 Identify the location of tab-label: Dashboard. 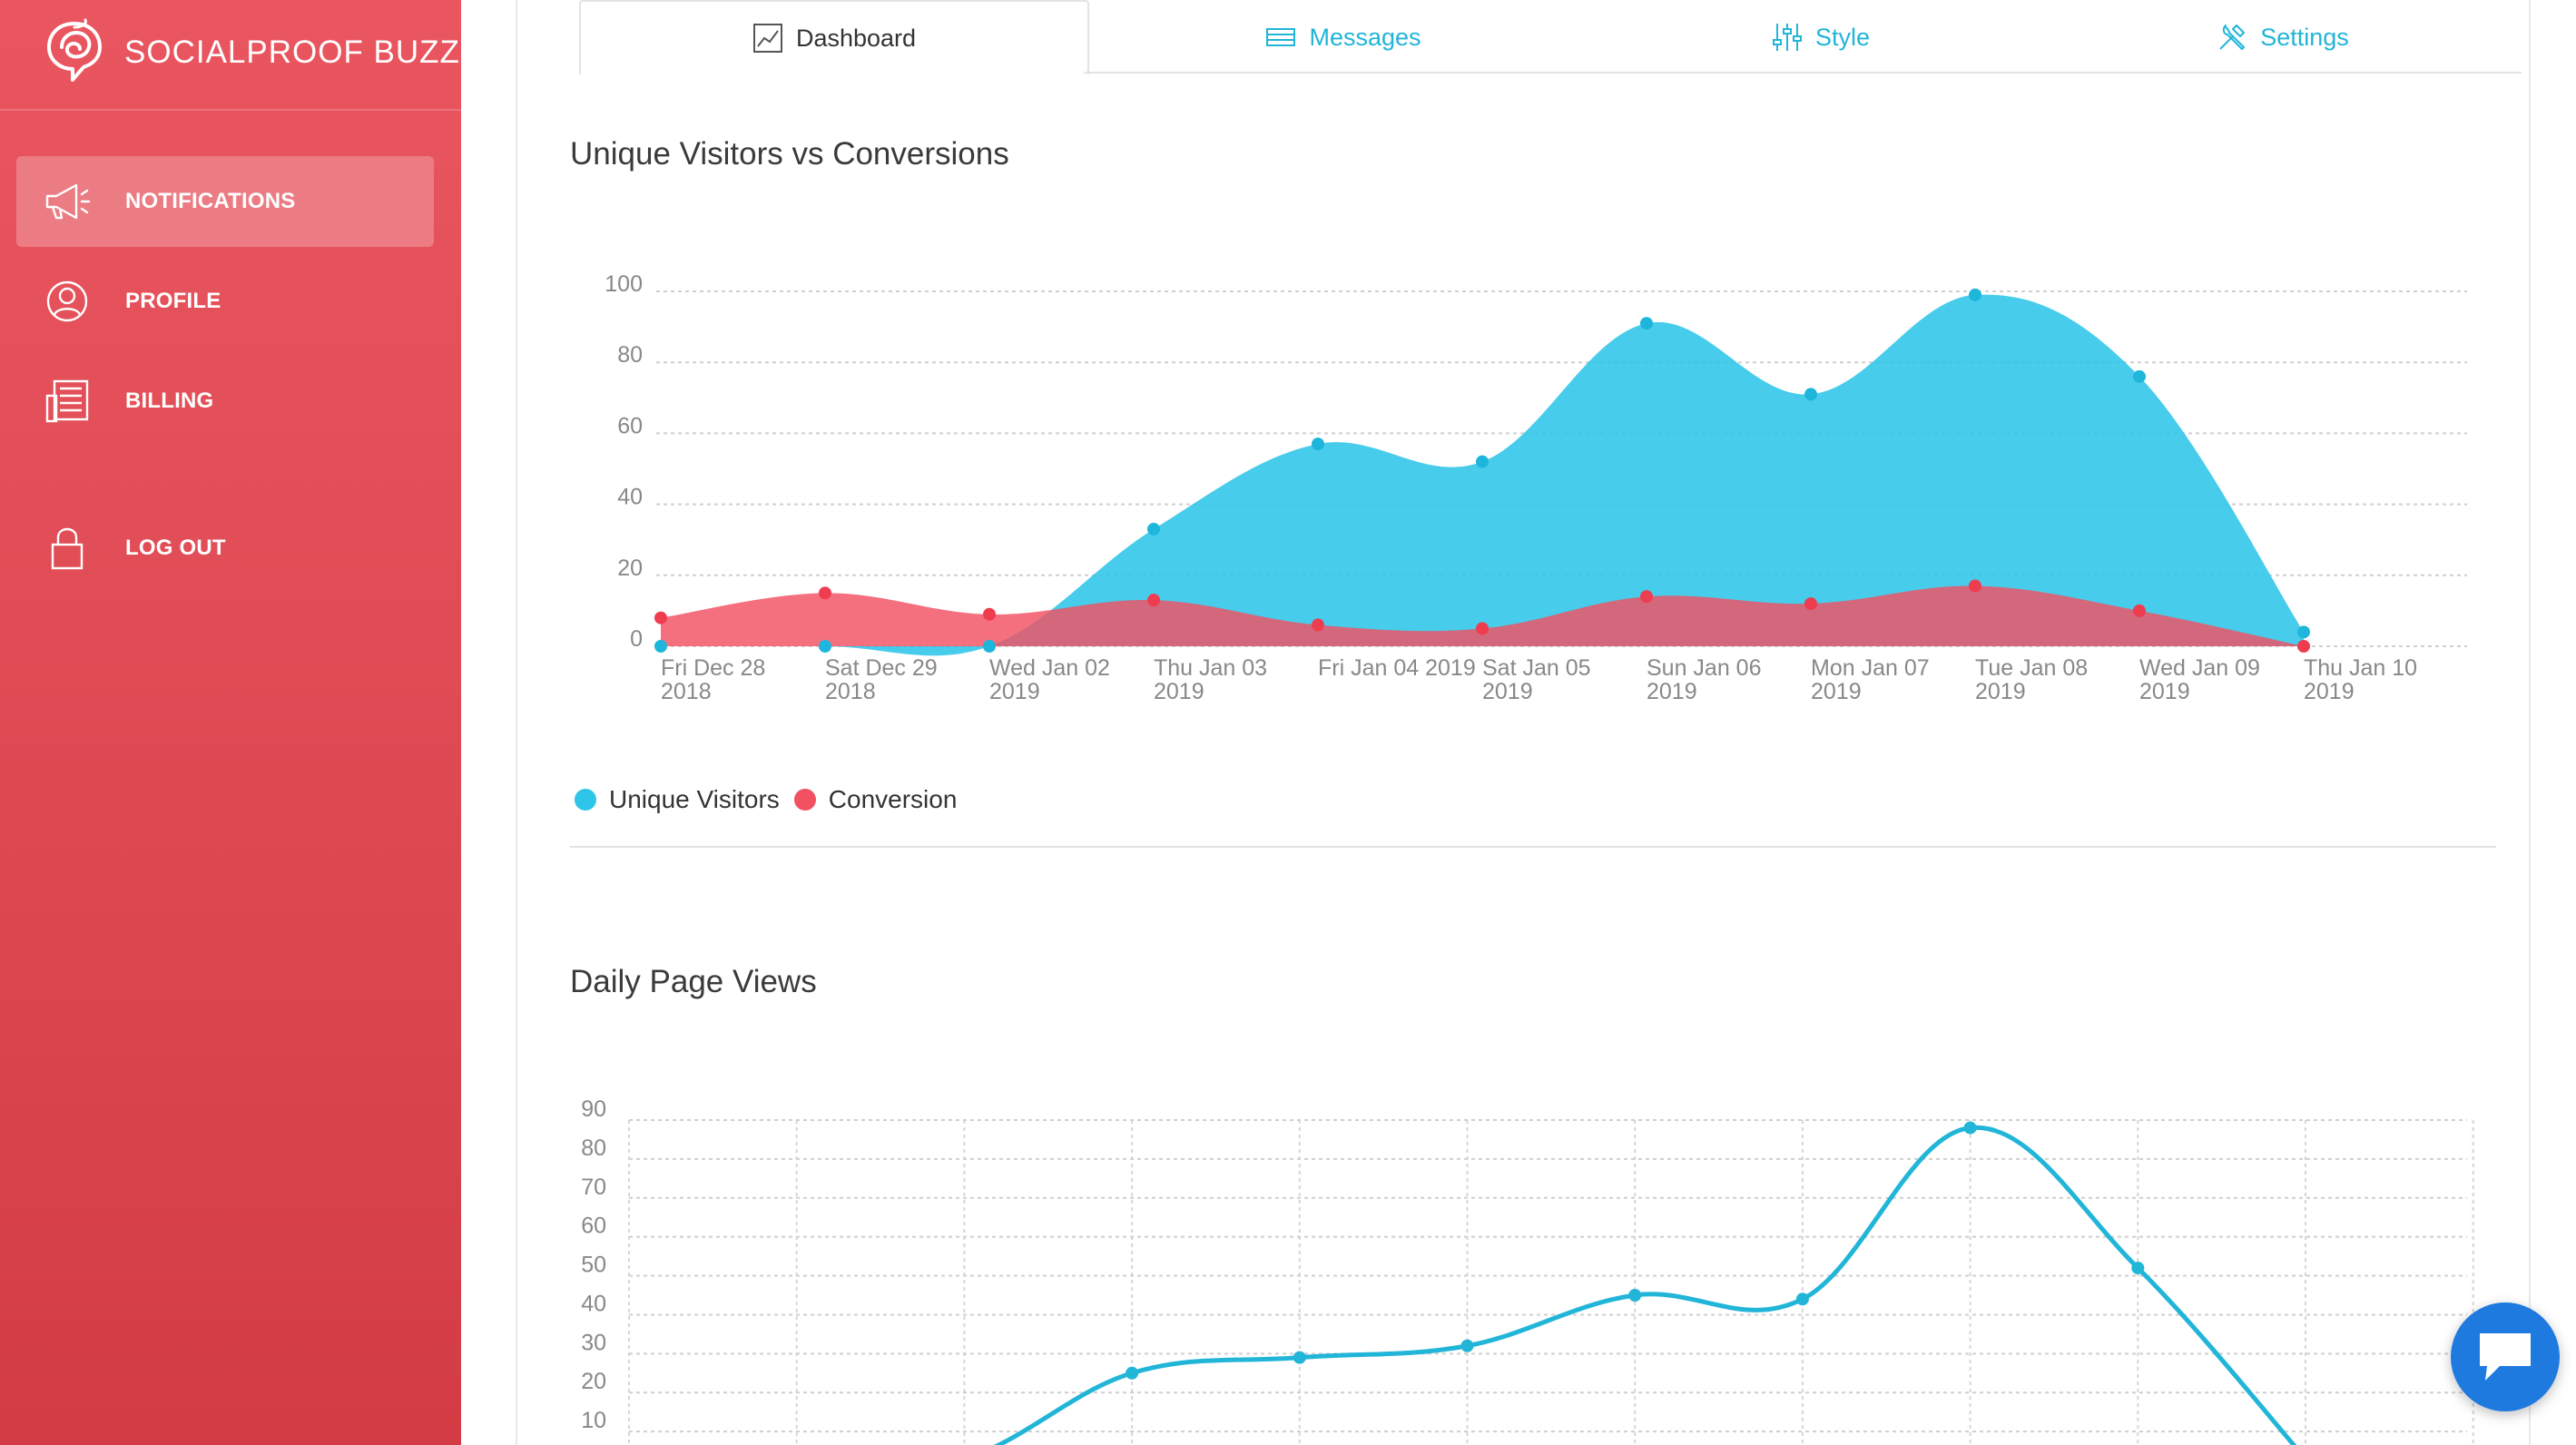
(856, 38).